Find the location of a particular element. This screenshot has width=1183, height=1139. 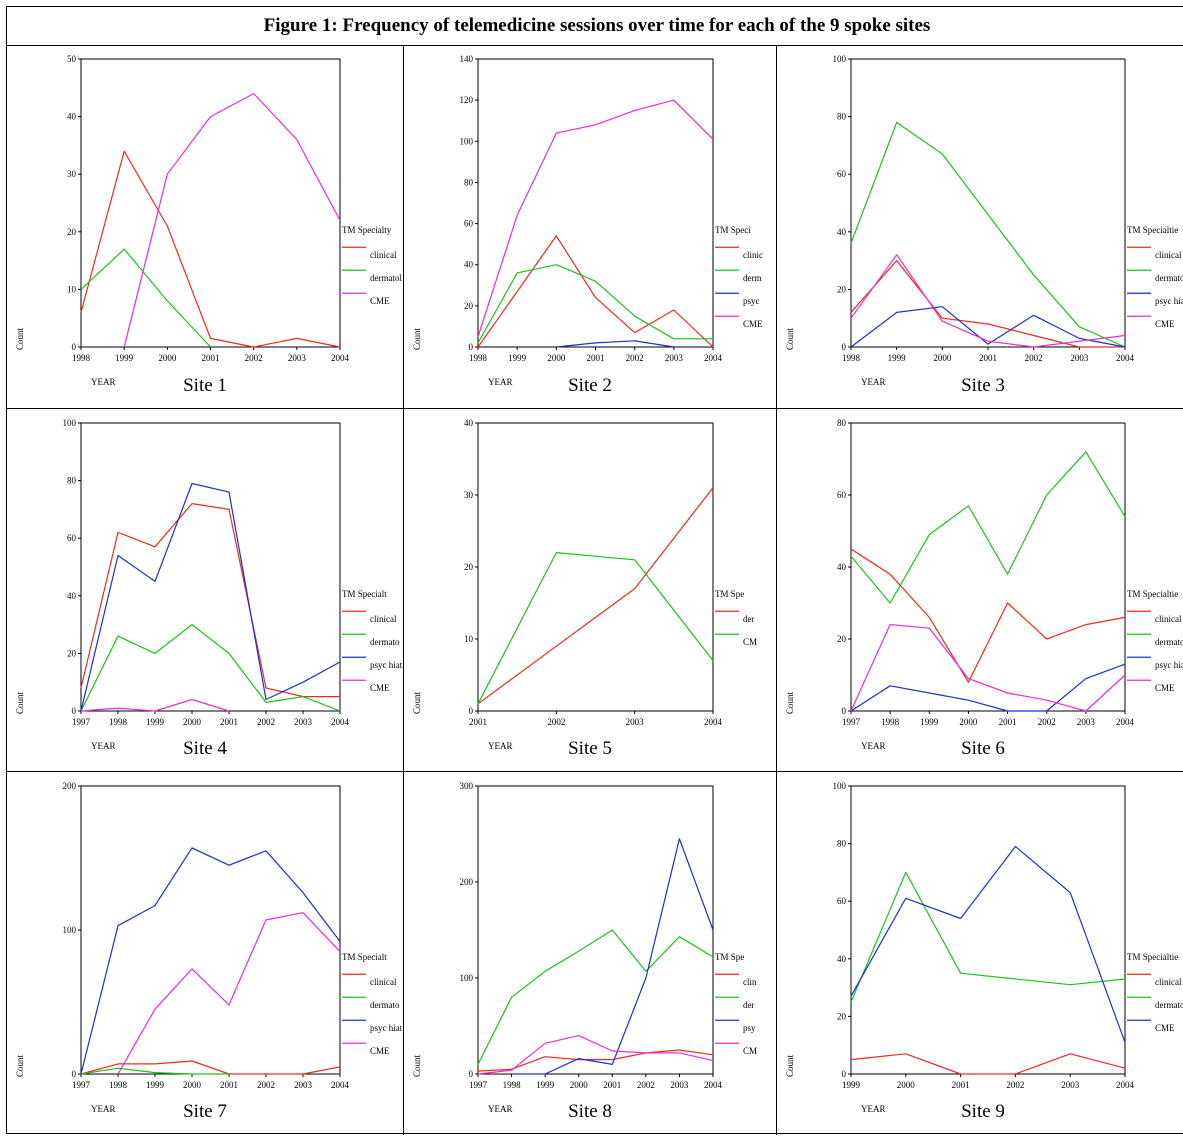

series-line-psy is located at coordinates (612, 956).